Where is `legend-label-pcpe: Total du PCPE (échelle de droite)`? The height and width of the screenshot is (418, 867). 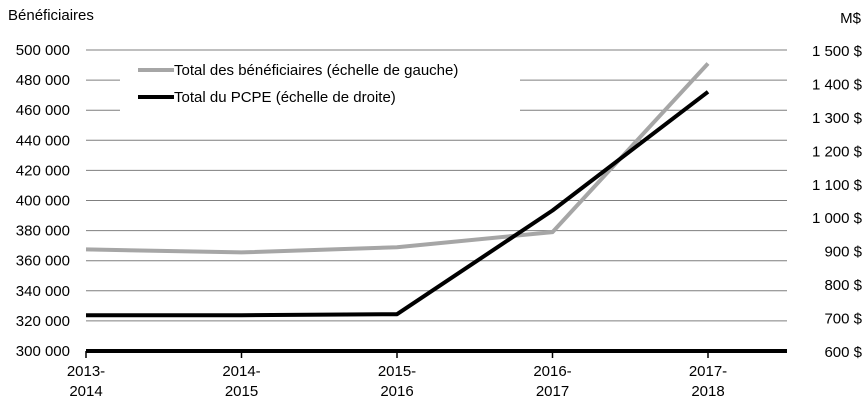 legend-label-pcpe: Total du PCPE (échelle de droite) is located at coordinates (285, 97).